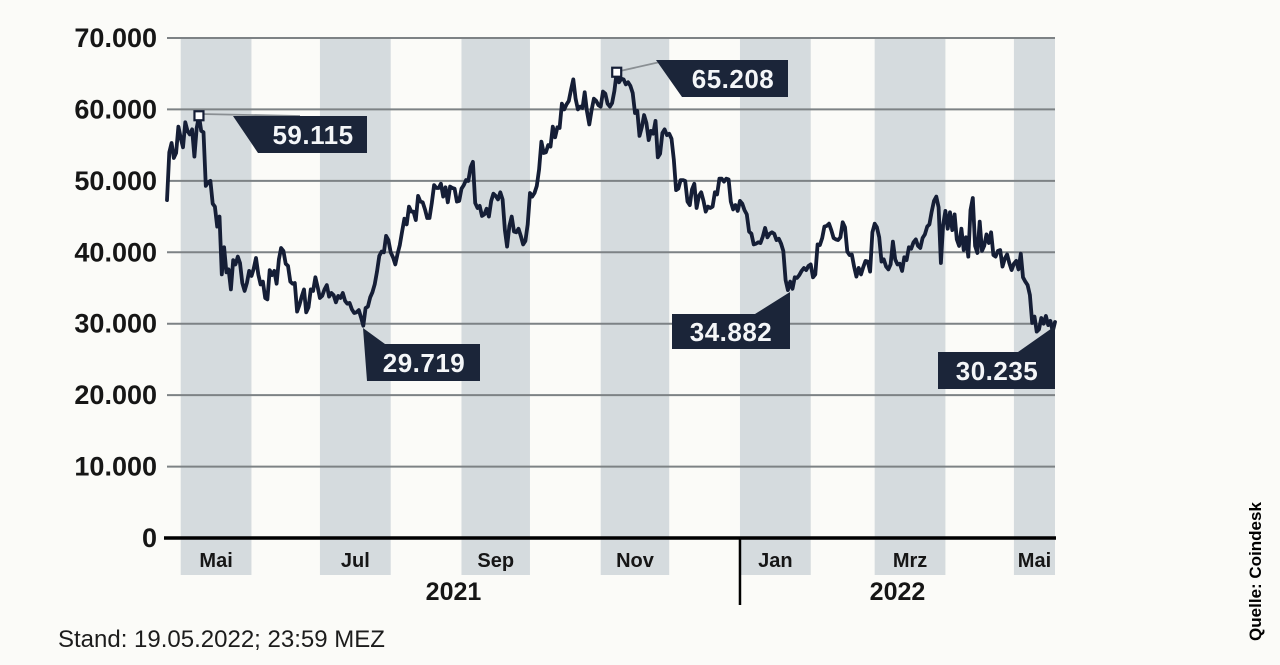 This screenshot has height=665, width=1280. What do you see at coordinates (355, 561) in the screenshot?
I see `month-label: Jul` at bounding box center [355, 561].